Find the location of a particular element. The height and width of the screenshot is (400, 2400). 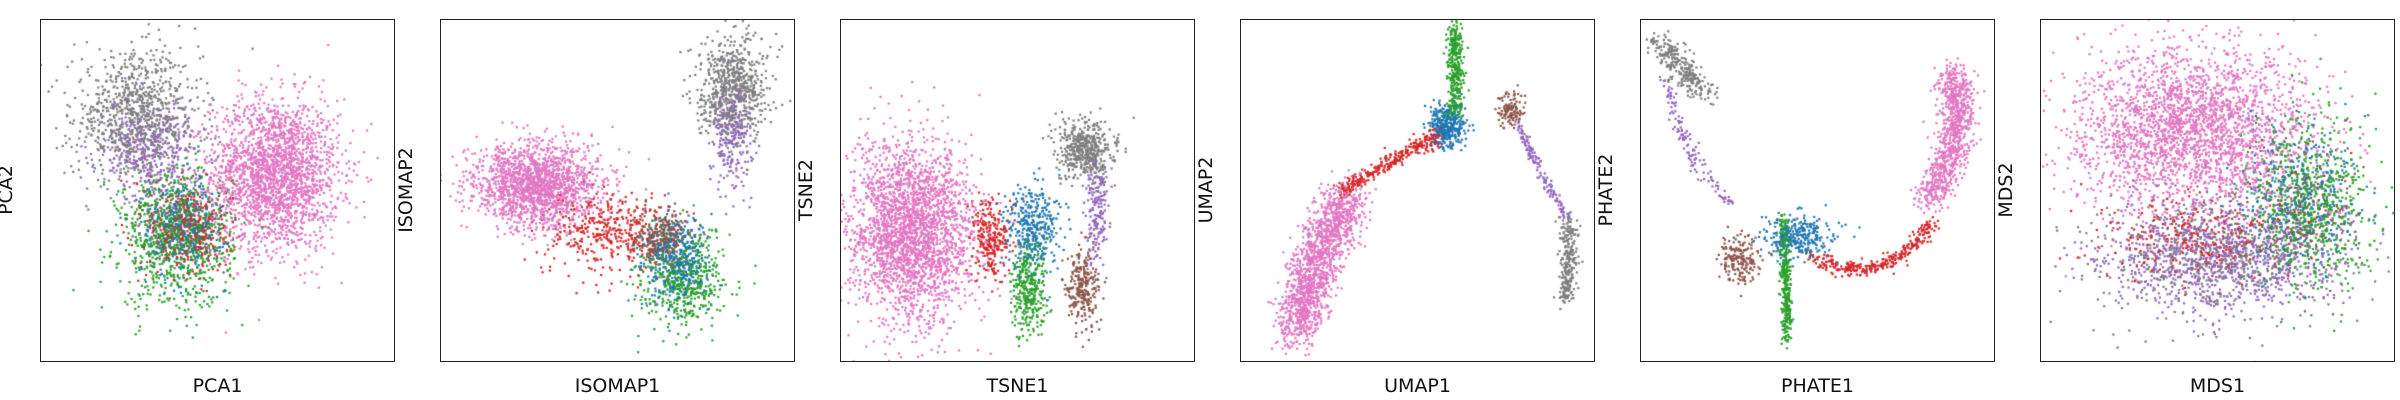

x-axis-label: MDS1 is located at coordinates (2217, 386).